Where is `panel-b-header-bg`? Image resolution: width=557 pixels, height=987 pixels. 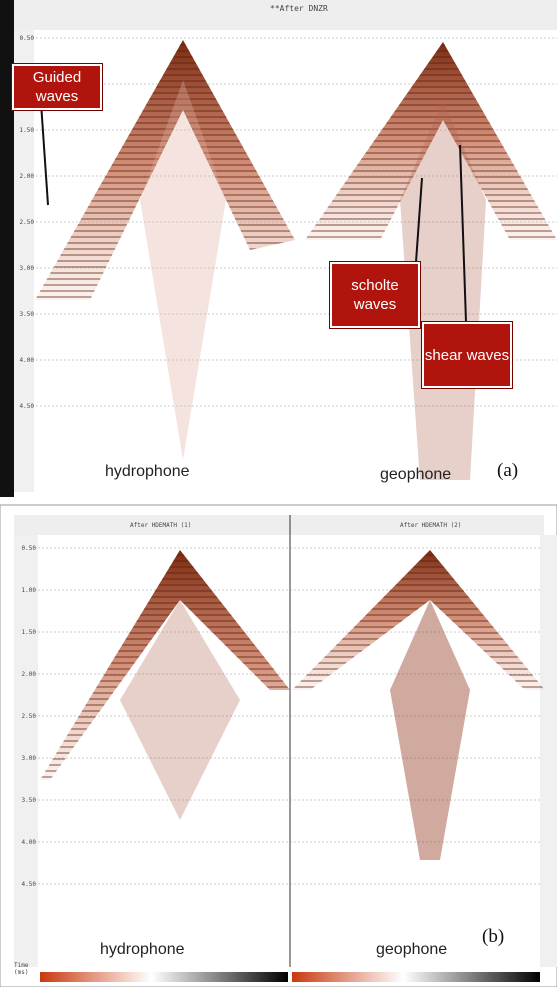 panel-b-header-bg is located at coordinates (279, 525).